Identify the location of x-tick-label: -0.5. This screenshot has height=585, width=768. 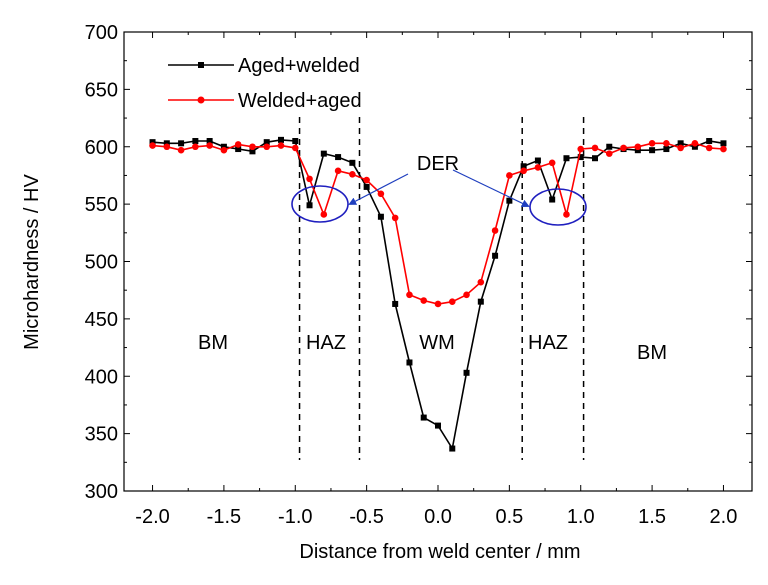
(366, 517).